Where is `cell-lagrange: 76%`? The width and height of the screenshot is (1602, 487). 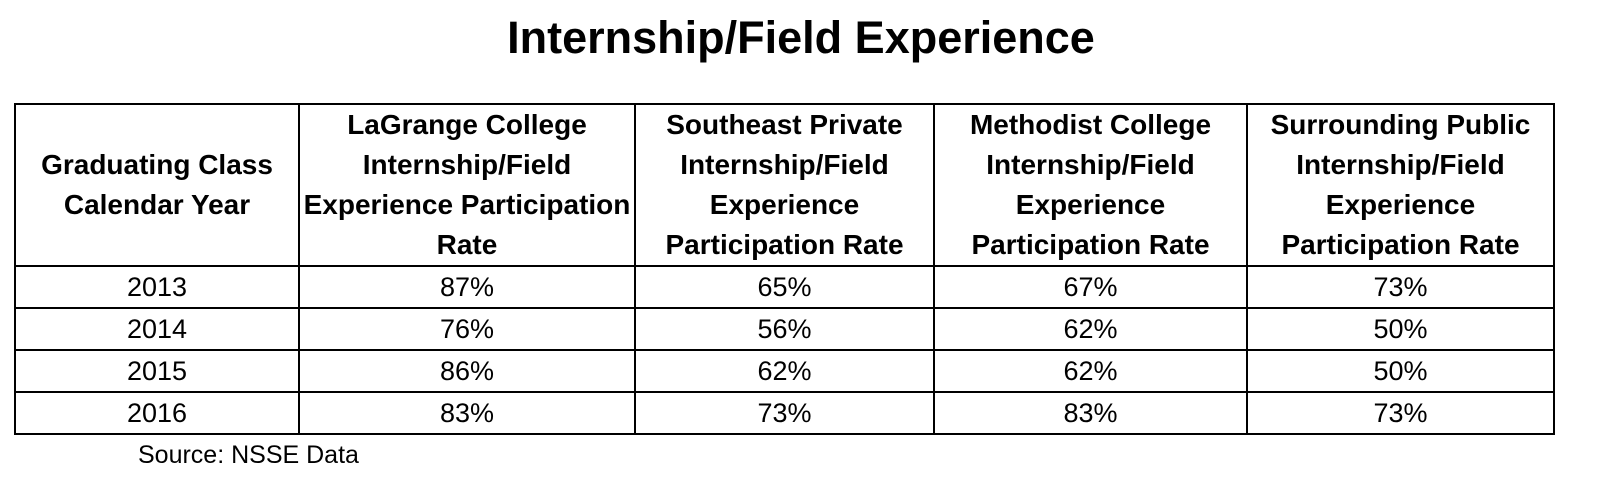 cell-lagrange: 76% is located at coordinates (467, 329).